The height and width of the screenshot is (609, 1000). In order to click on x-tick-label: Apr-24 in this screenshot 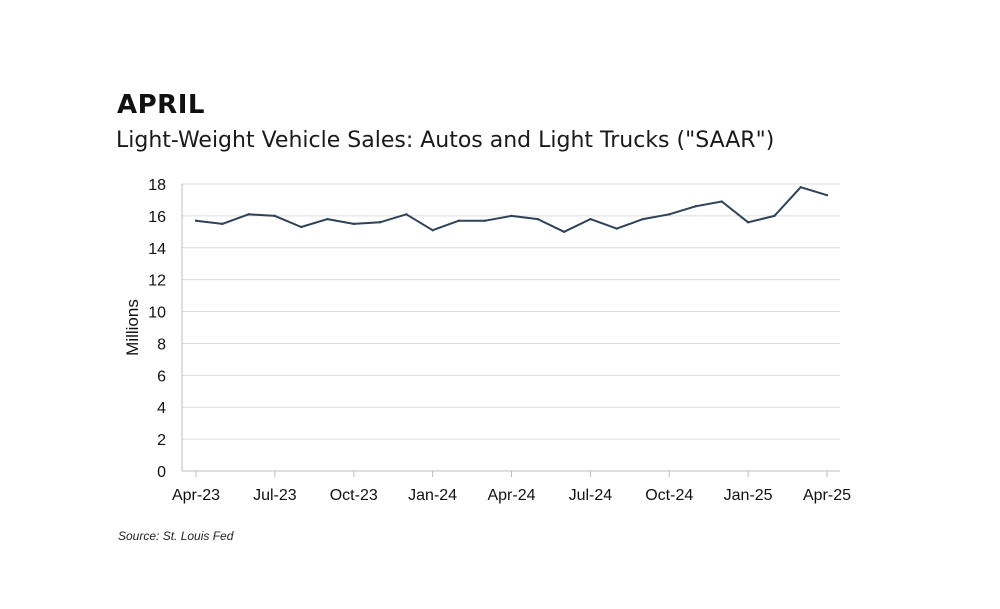, I will do `click(511, 495)`.